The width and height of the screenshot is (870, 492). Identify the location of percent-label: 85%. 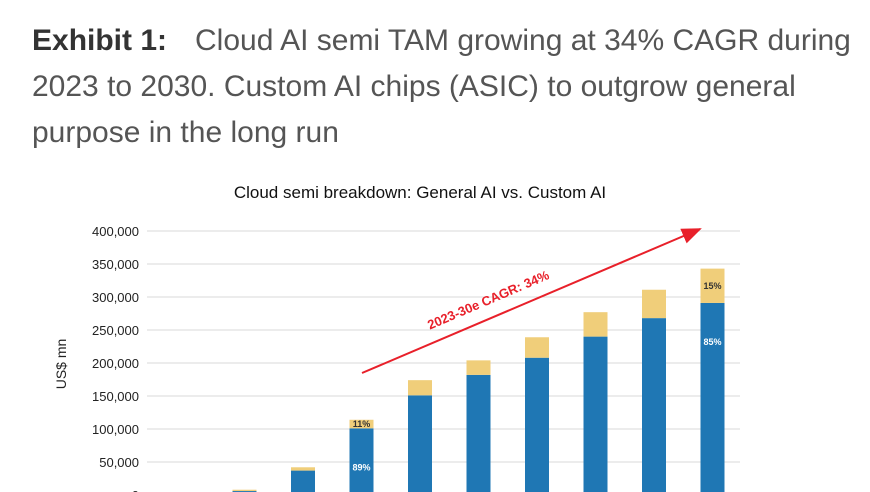
(712, 342).